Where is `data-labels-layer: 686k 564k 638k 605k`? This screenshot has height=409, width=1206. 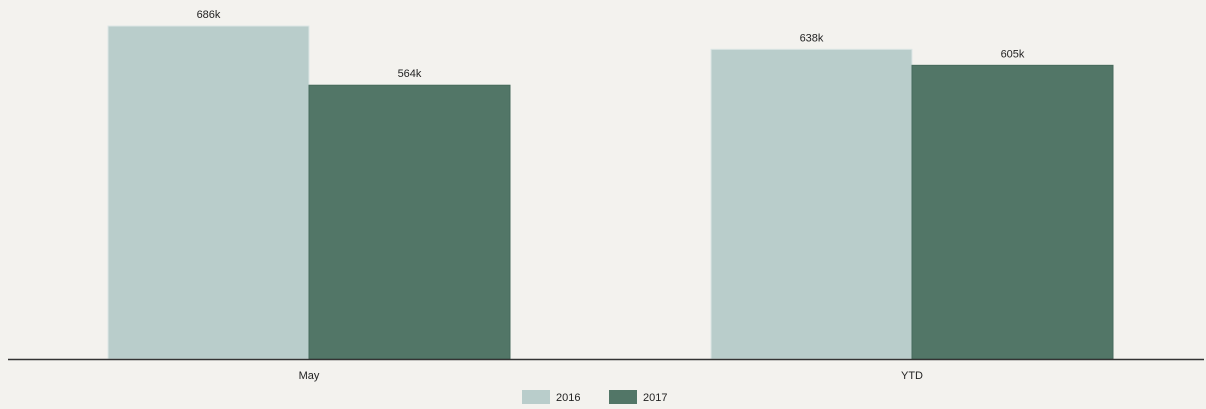 data-labels-layer: 686k 564k 638k 605k is located at coordinates (611, 44).